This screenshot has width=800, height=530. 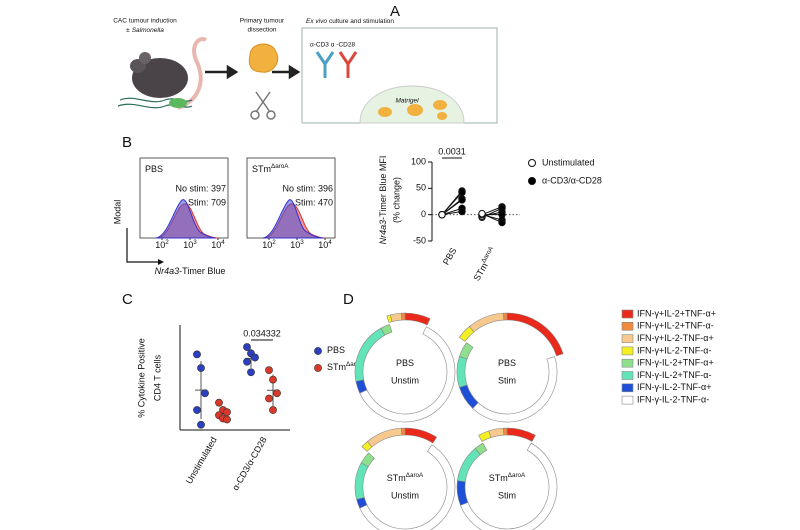 What do you see at coordinates (167, 271) in the screenshot?
I see `x-axis-label-part: Nr4a3` at bounding box center [167, 271].